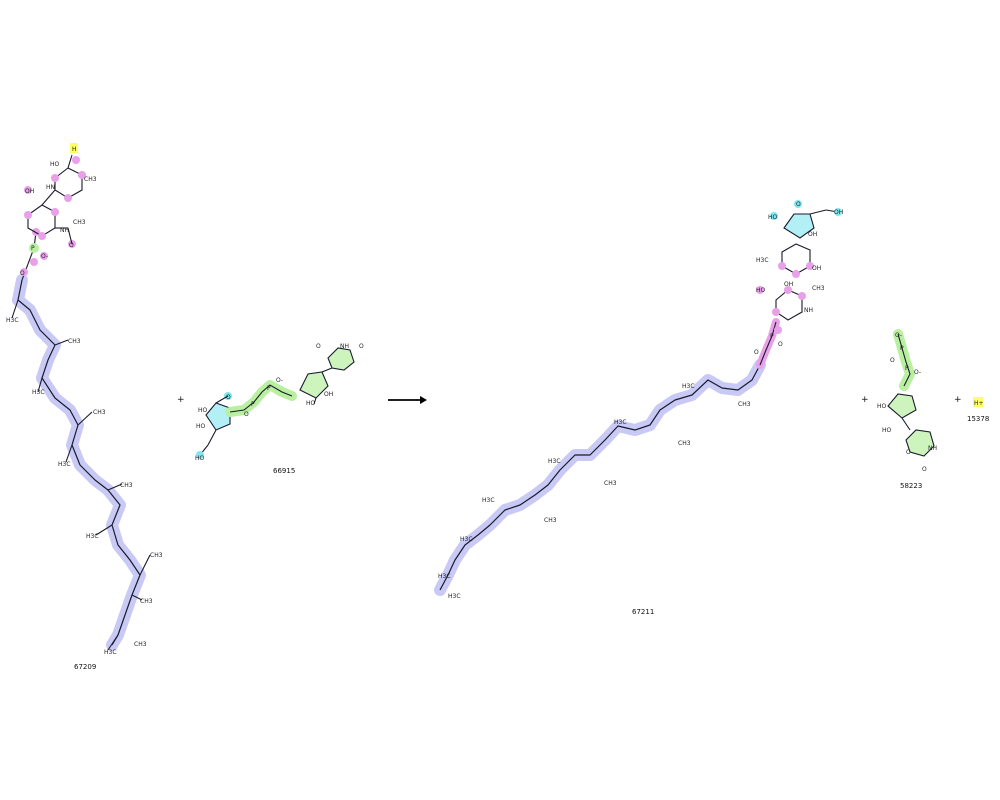 Image resolution: width=1000 pixels, height=800 pixels. I want to click on molecule-66915: HO HO HO O P P O- O HO OH O O NH, so click(279, 402).